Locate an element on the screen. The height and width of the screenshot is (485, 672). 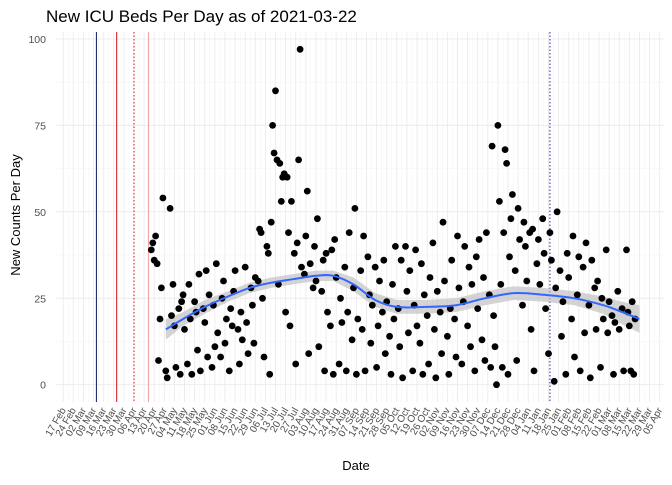
y-tick-label: 25 is located at coordinates (40, 299).